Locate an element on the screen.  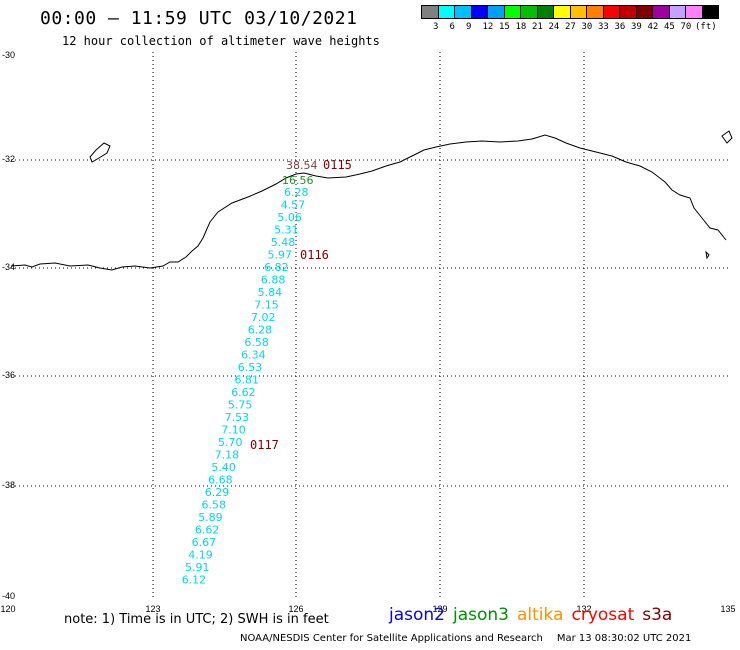
wave-height-value: 5.06 is located at coordinates (289, 217).